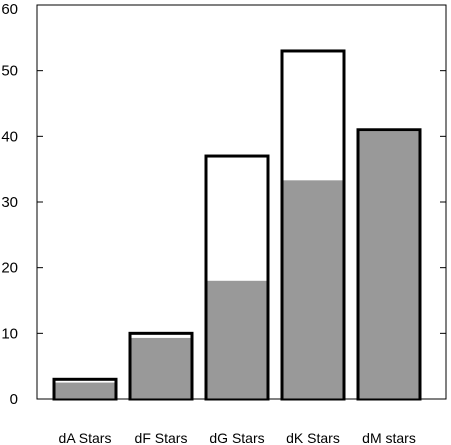  I want to click on x-axis-category-labels: dA Stars dF Stars dG Stars dK Stars dM stars, so click(237, 437).